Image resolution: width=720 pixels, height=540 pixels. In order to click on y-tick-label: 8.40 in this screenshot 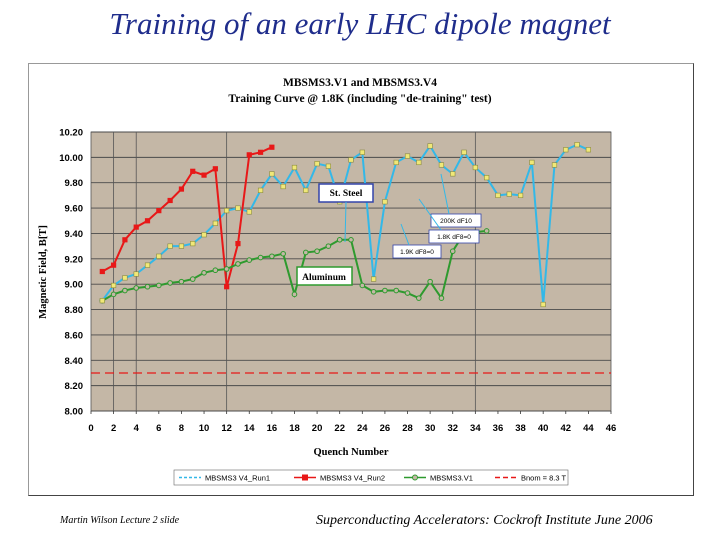, I will do `click(74, 361)`.